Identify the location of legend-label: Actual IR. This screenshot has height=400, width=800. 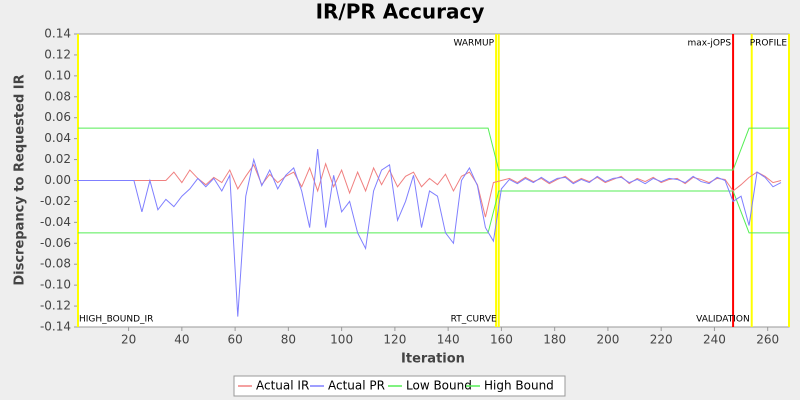
(282, 386).